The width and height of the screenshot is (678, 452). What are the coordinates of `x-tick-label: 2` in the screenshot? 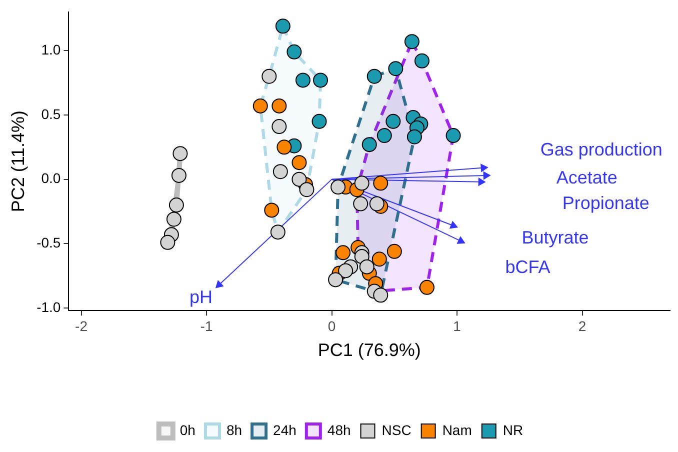 It's located at (582, 326).